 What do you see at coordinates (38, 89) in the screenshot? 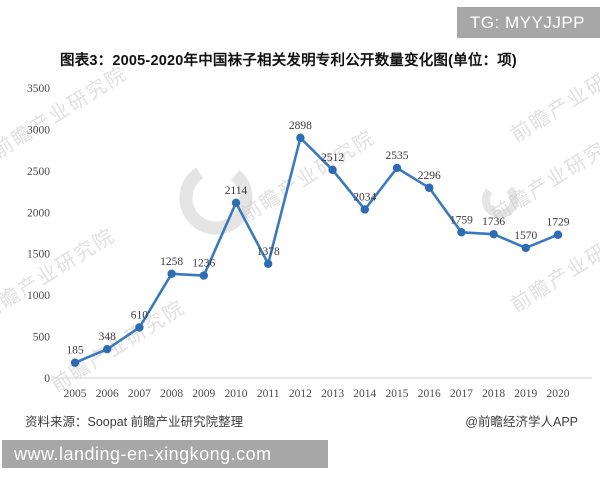
I see `y-tick-label: 3500` at bounding box center [38, 89].